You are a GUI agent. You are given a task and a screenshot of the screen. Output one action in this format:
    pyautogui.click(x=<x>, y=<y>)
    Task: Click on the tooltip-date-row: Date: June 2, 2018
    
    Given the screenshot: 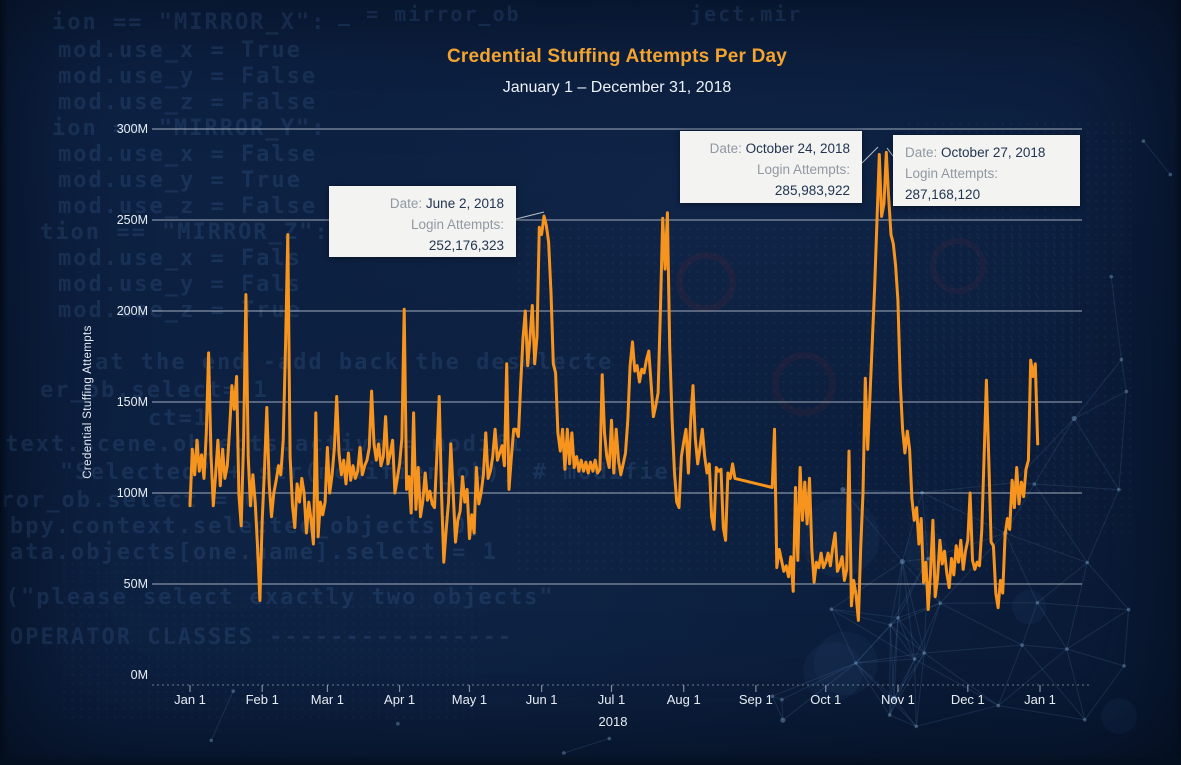 What is the action you would take?
    pyautogui.click(x=446, y=203)
    